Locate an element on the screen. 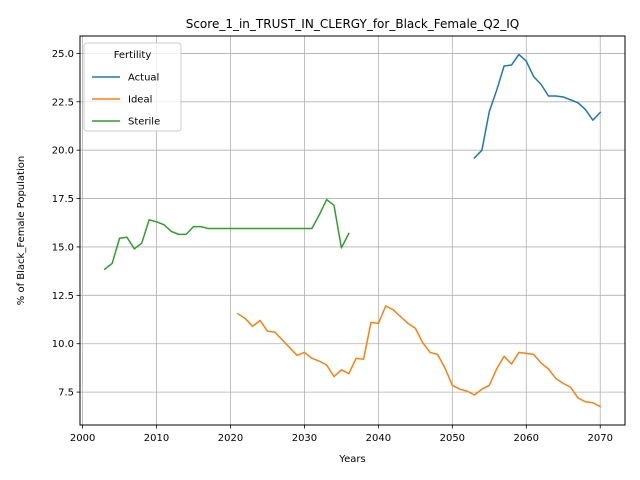  x-tick-label: 2010 is located at coordinates (156, 438).